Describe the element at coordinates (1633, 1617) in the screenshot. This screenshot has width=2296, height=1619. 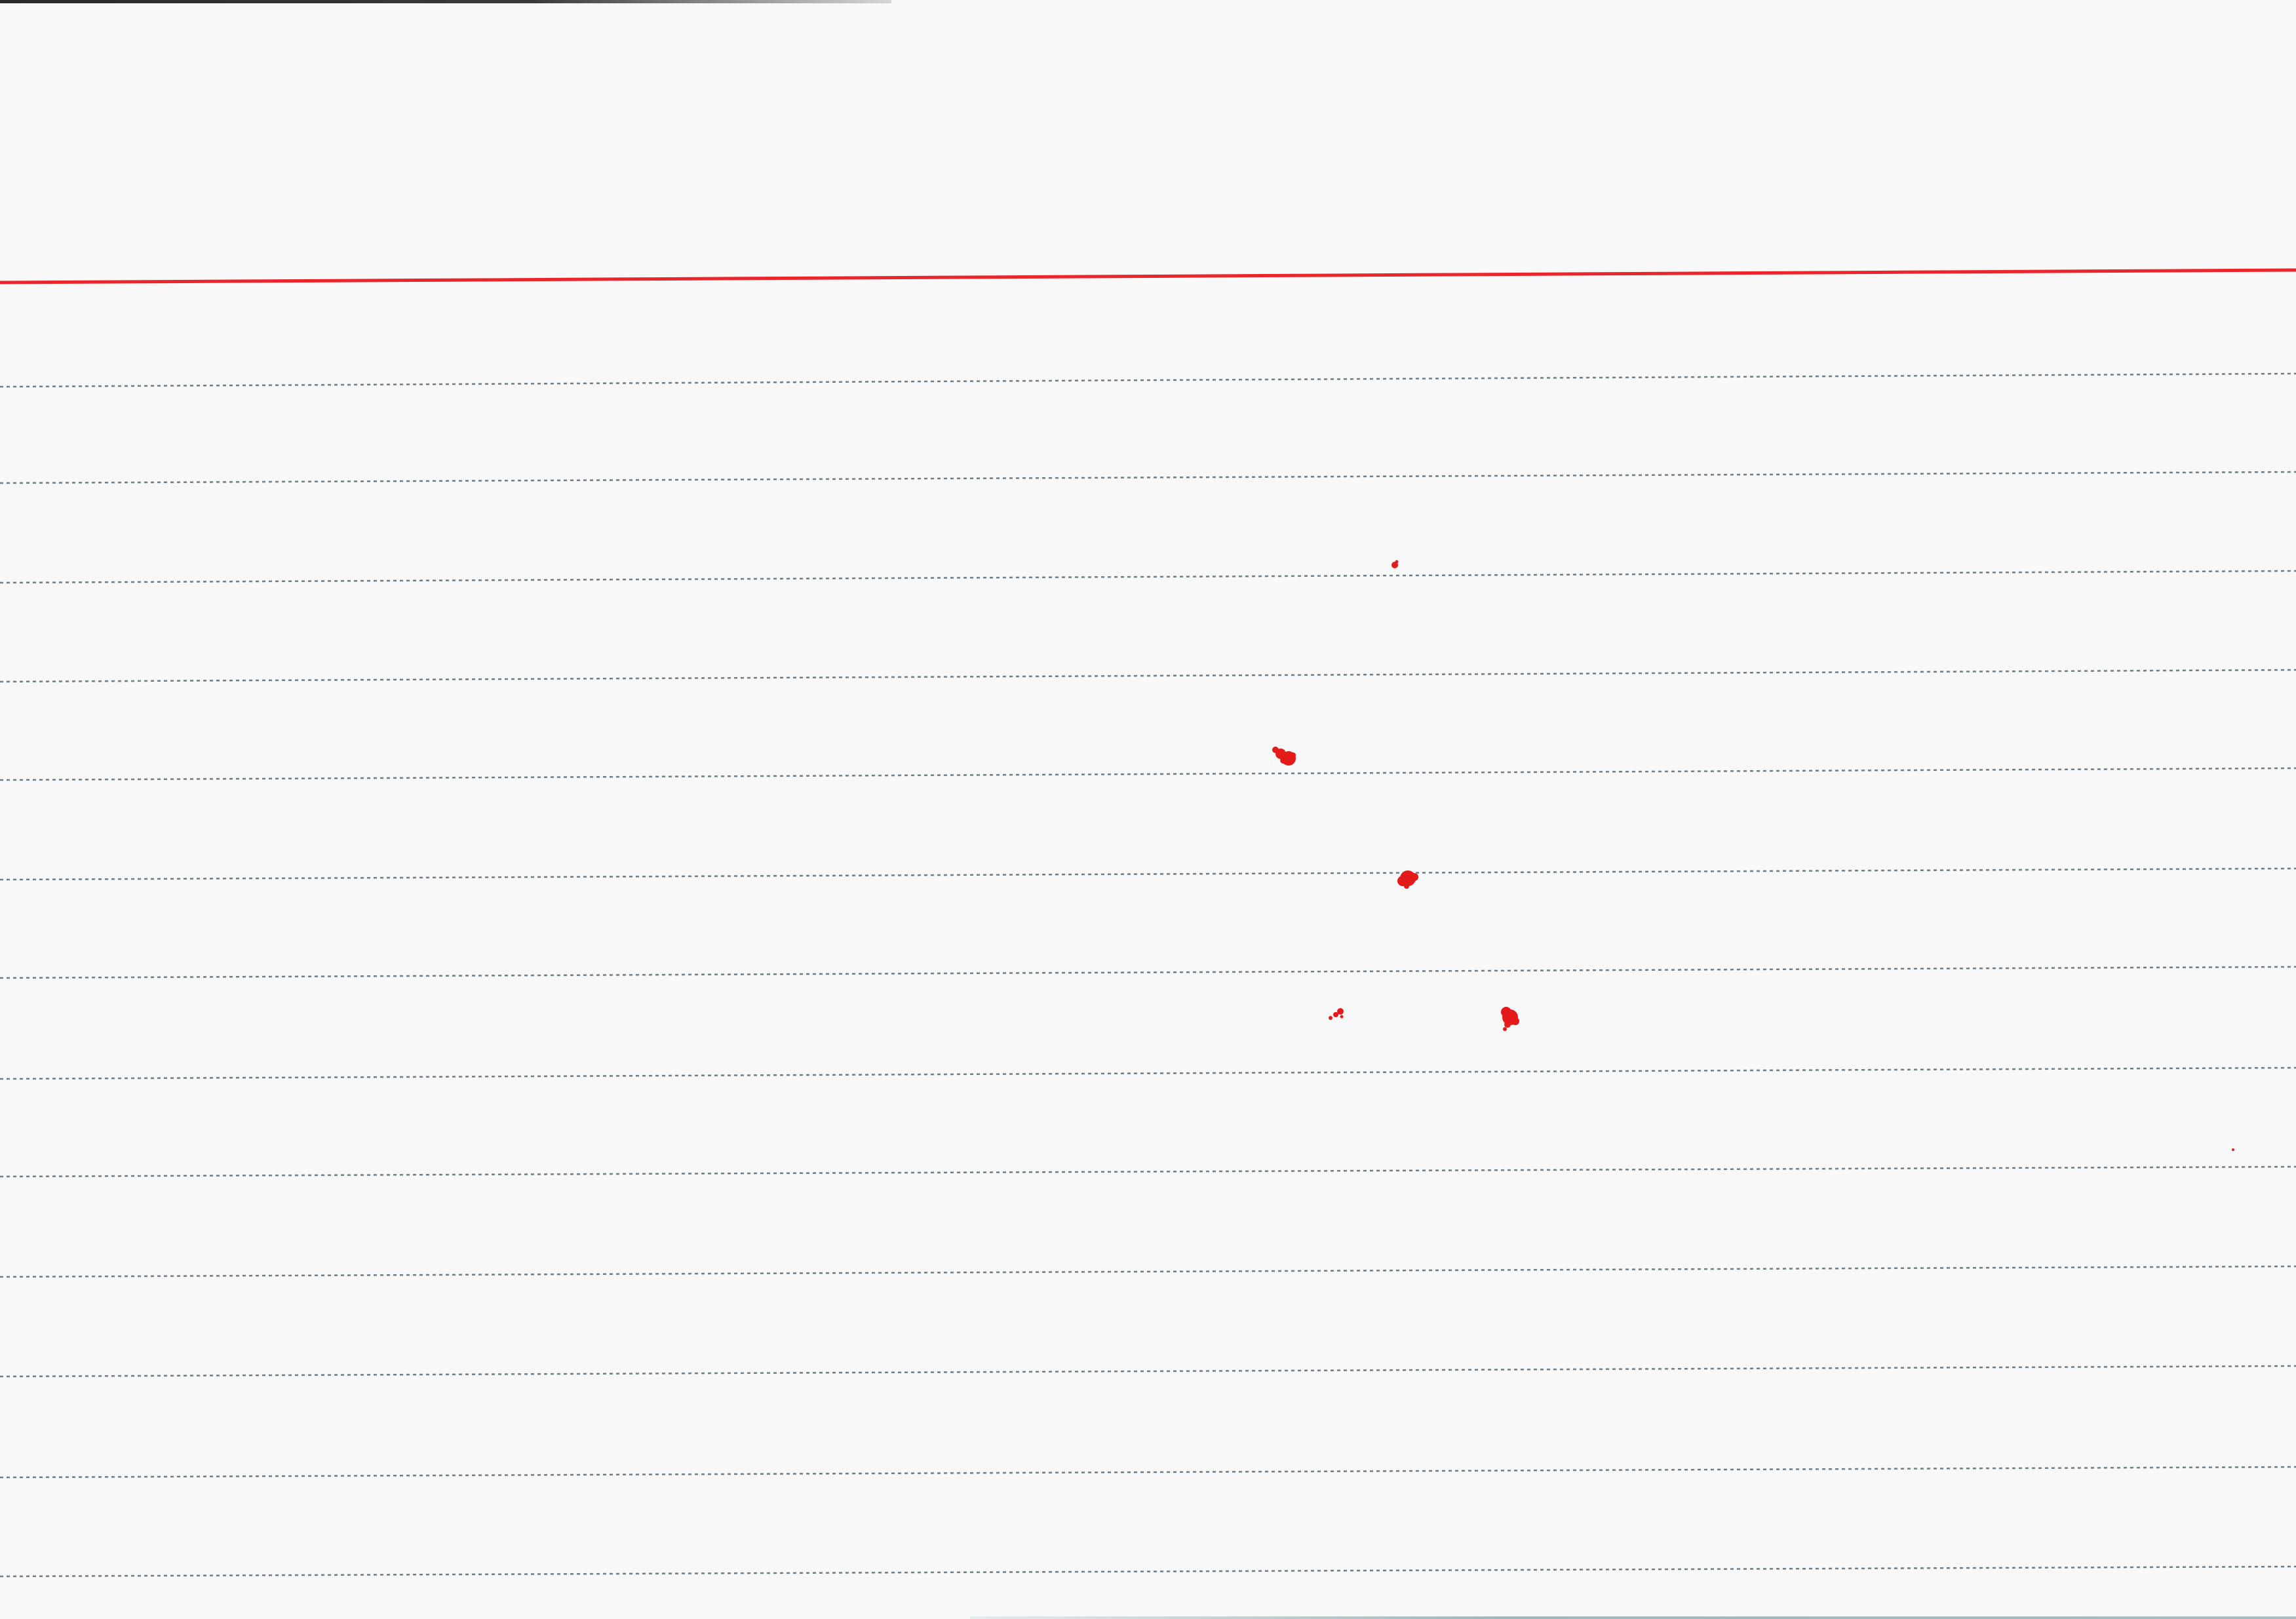
I see `card-bottom-edge` at that location.